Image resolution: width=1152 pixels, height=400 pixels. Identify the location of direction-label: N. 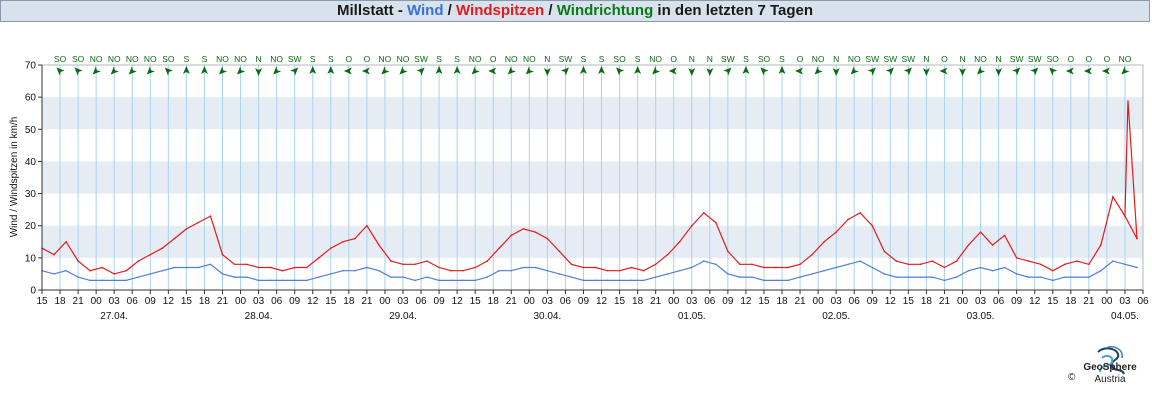
(710, 59).